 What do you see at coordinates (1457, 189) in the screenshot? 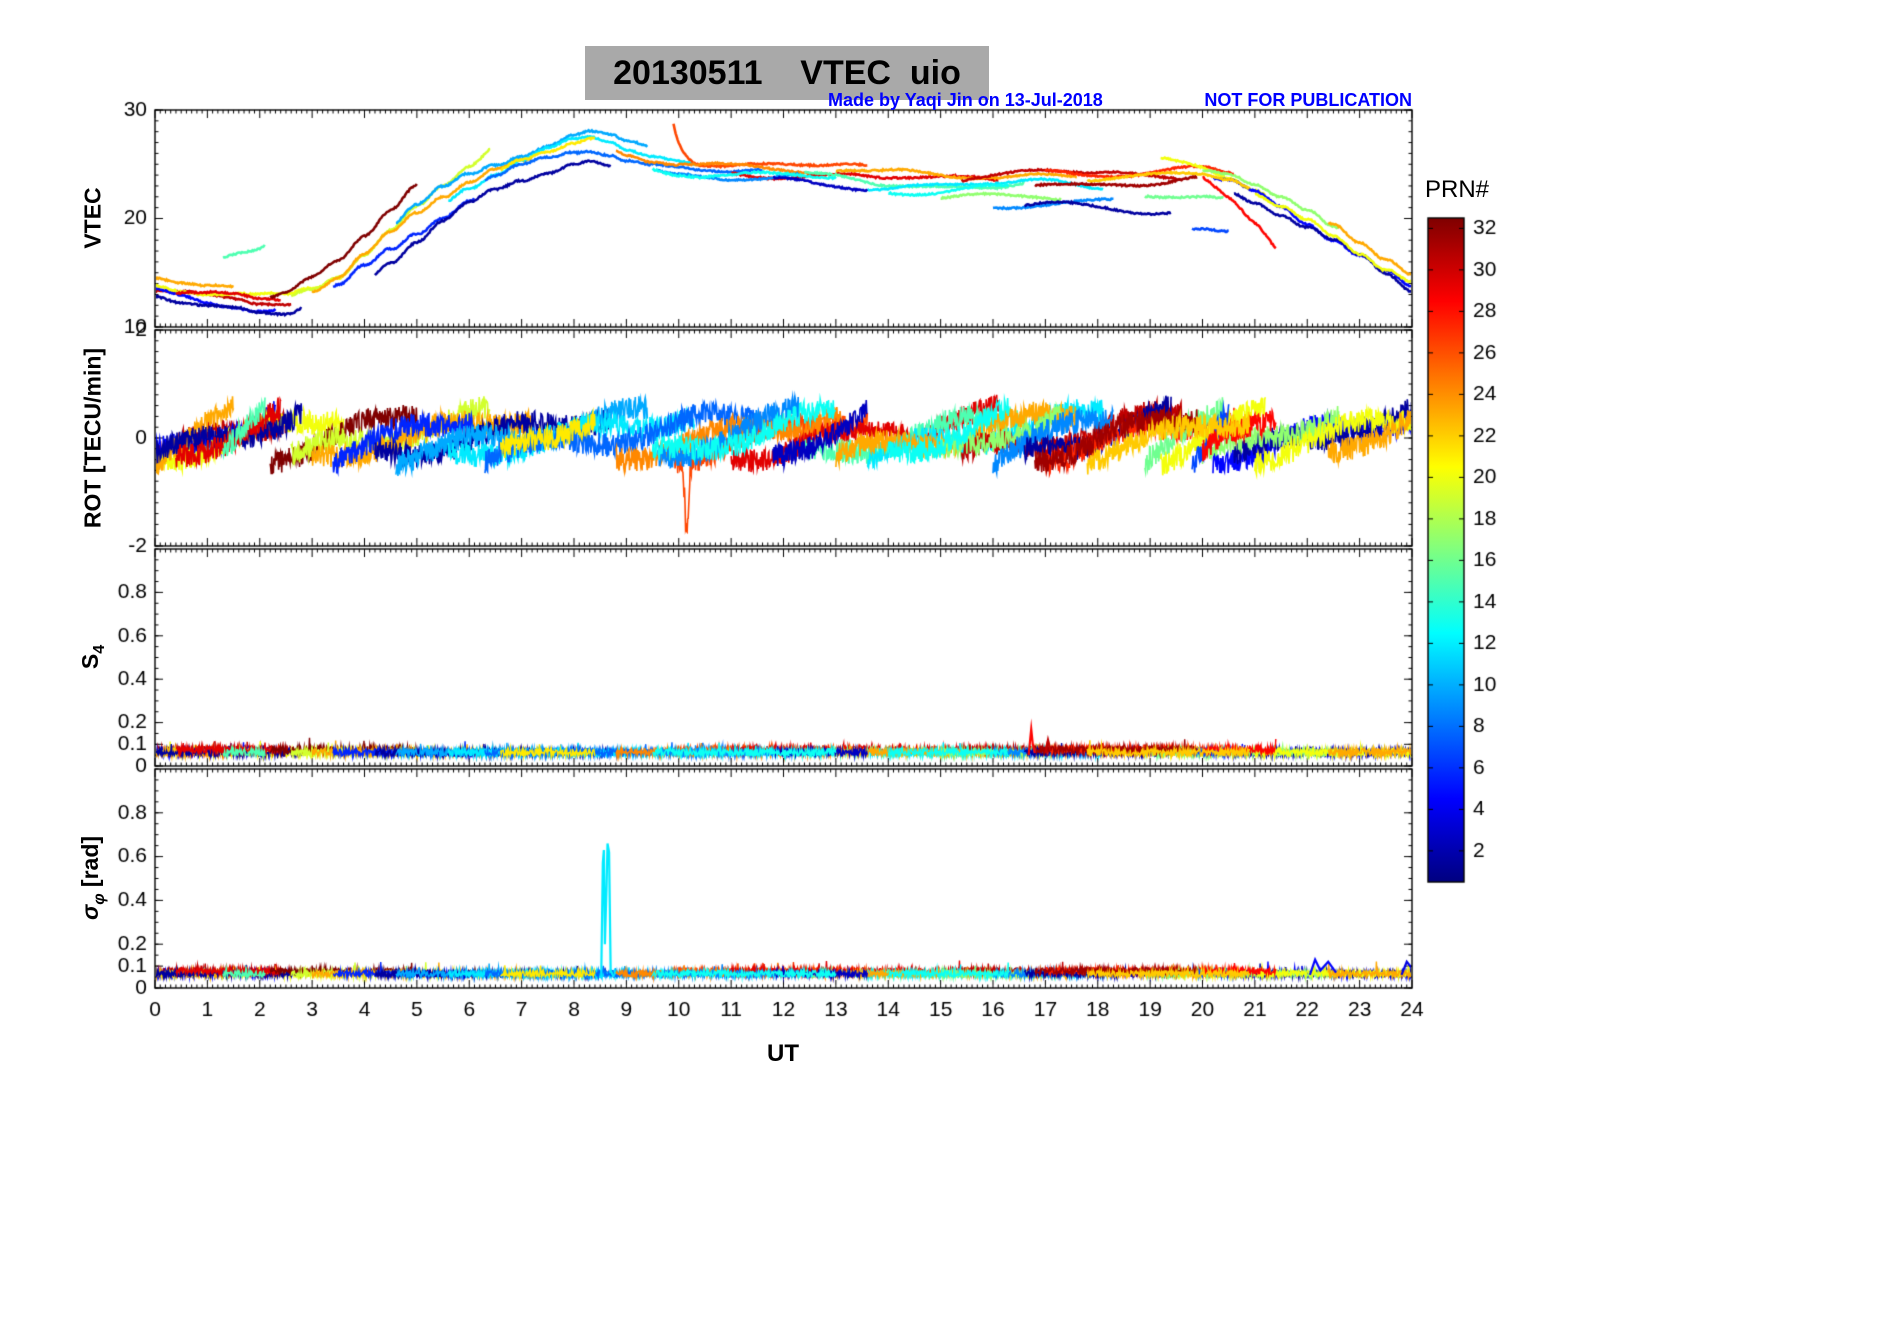
I see `colorbar-label: PRN#` at bounding box center [1457, 189].